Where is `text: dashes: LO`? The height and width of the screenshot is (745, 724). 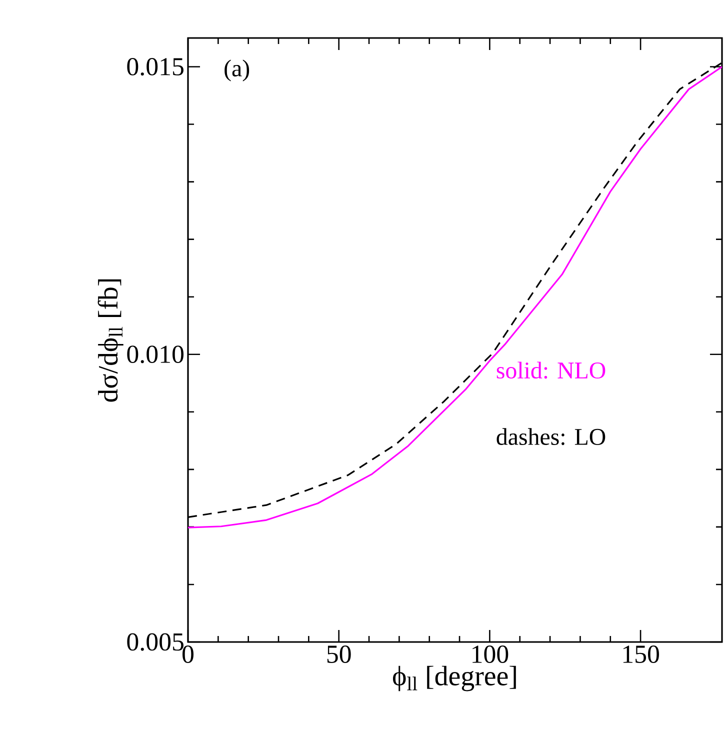 text: dashes: LO is located at coordinates (551, 437).